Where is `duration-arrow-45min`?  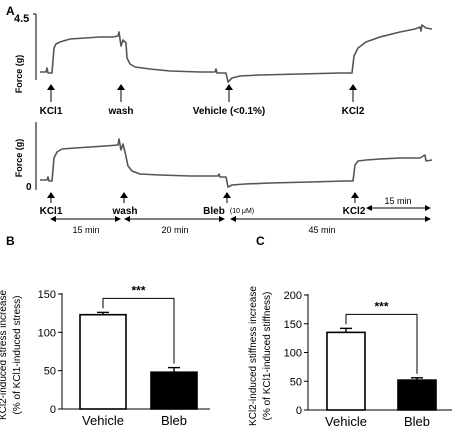
duration-arrow-45min is located at coordinates (330, 219).